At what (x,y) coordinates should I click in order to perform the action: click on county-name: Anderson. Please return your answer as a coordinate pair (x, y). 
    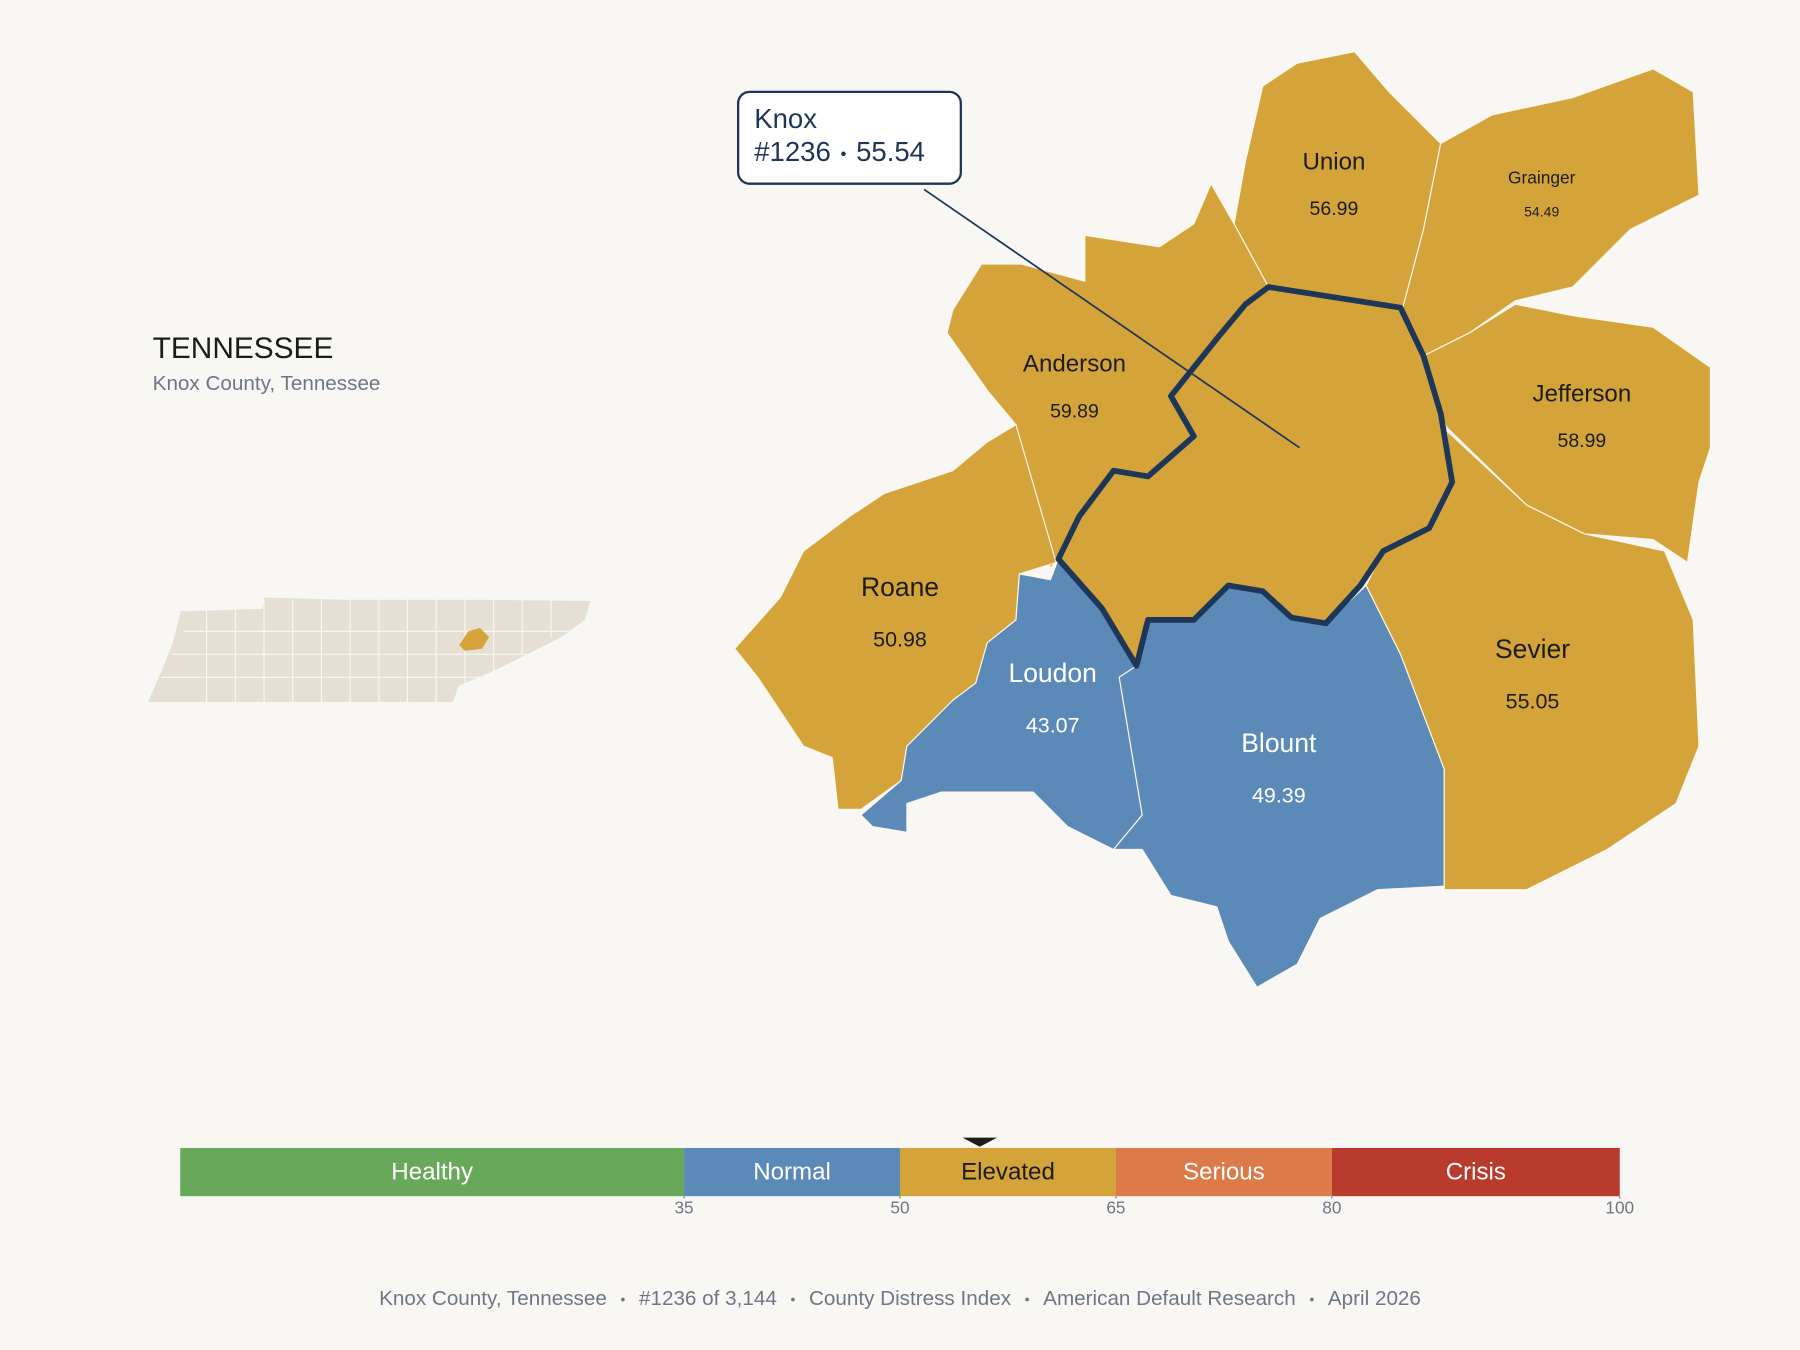
    Looking at the image, I should click on (1074, 363).